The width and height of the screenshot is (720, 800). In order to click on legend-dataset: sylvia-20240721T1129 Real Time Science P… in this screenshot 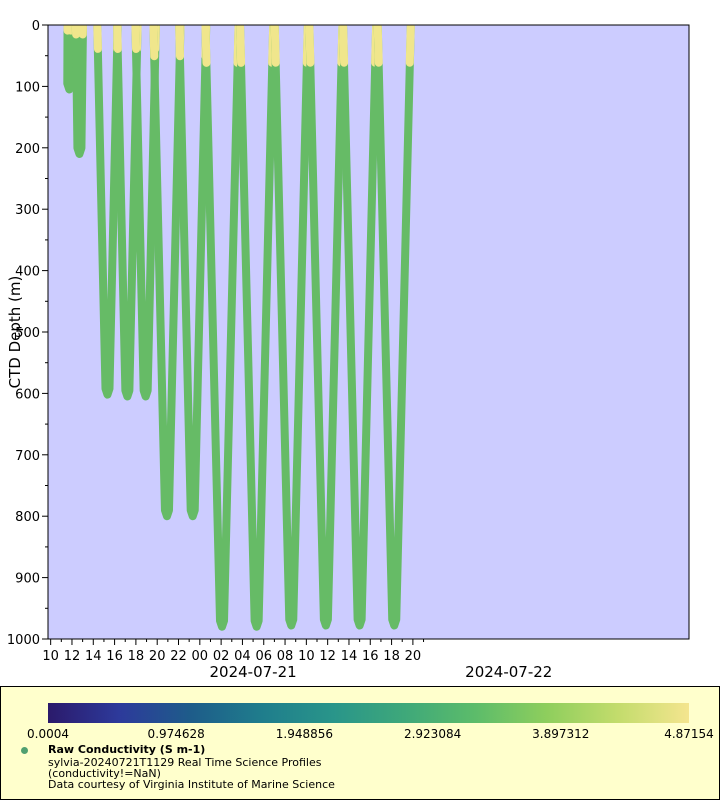, I will do `click(185, 762)`.